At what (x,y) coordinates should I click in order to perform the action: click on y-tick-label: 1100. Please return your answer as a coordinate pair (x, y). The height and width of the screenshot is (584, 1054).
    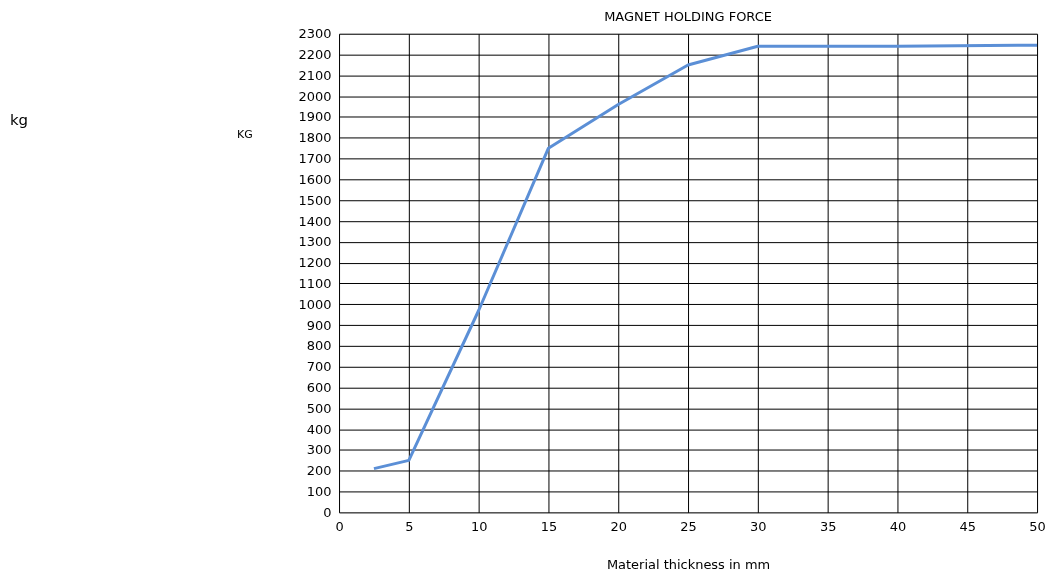
    Looking at the image, I should click on (315, 283).